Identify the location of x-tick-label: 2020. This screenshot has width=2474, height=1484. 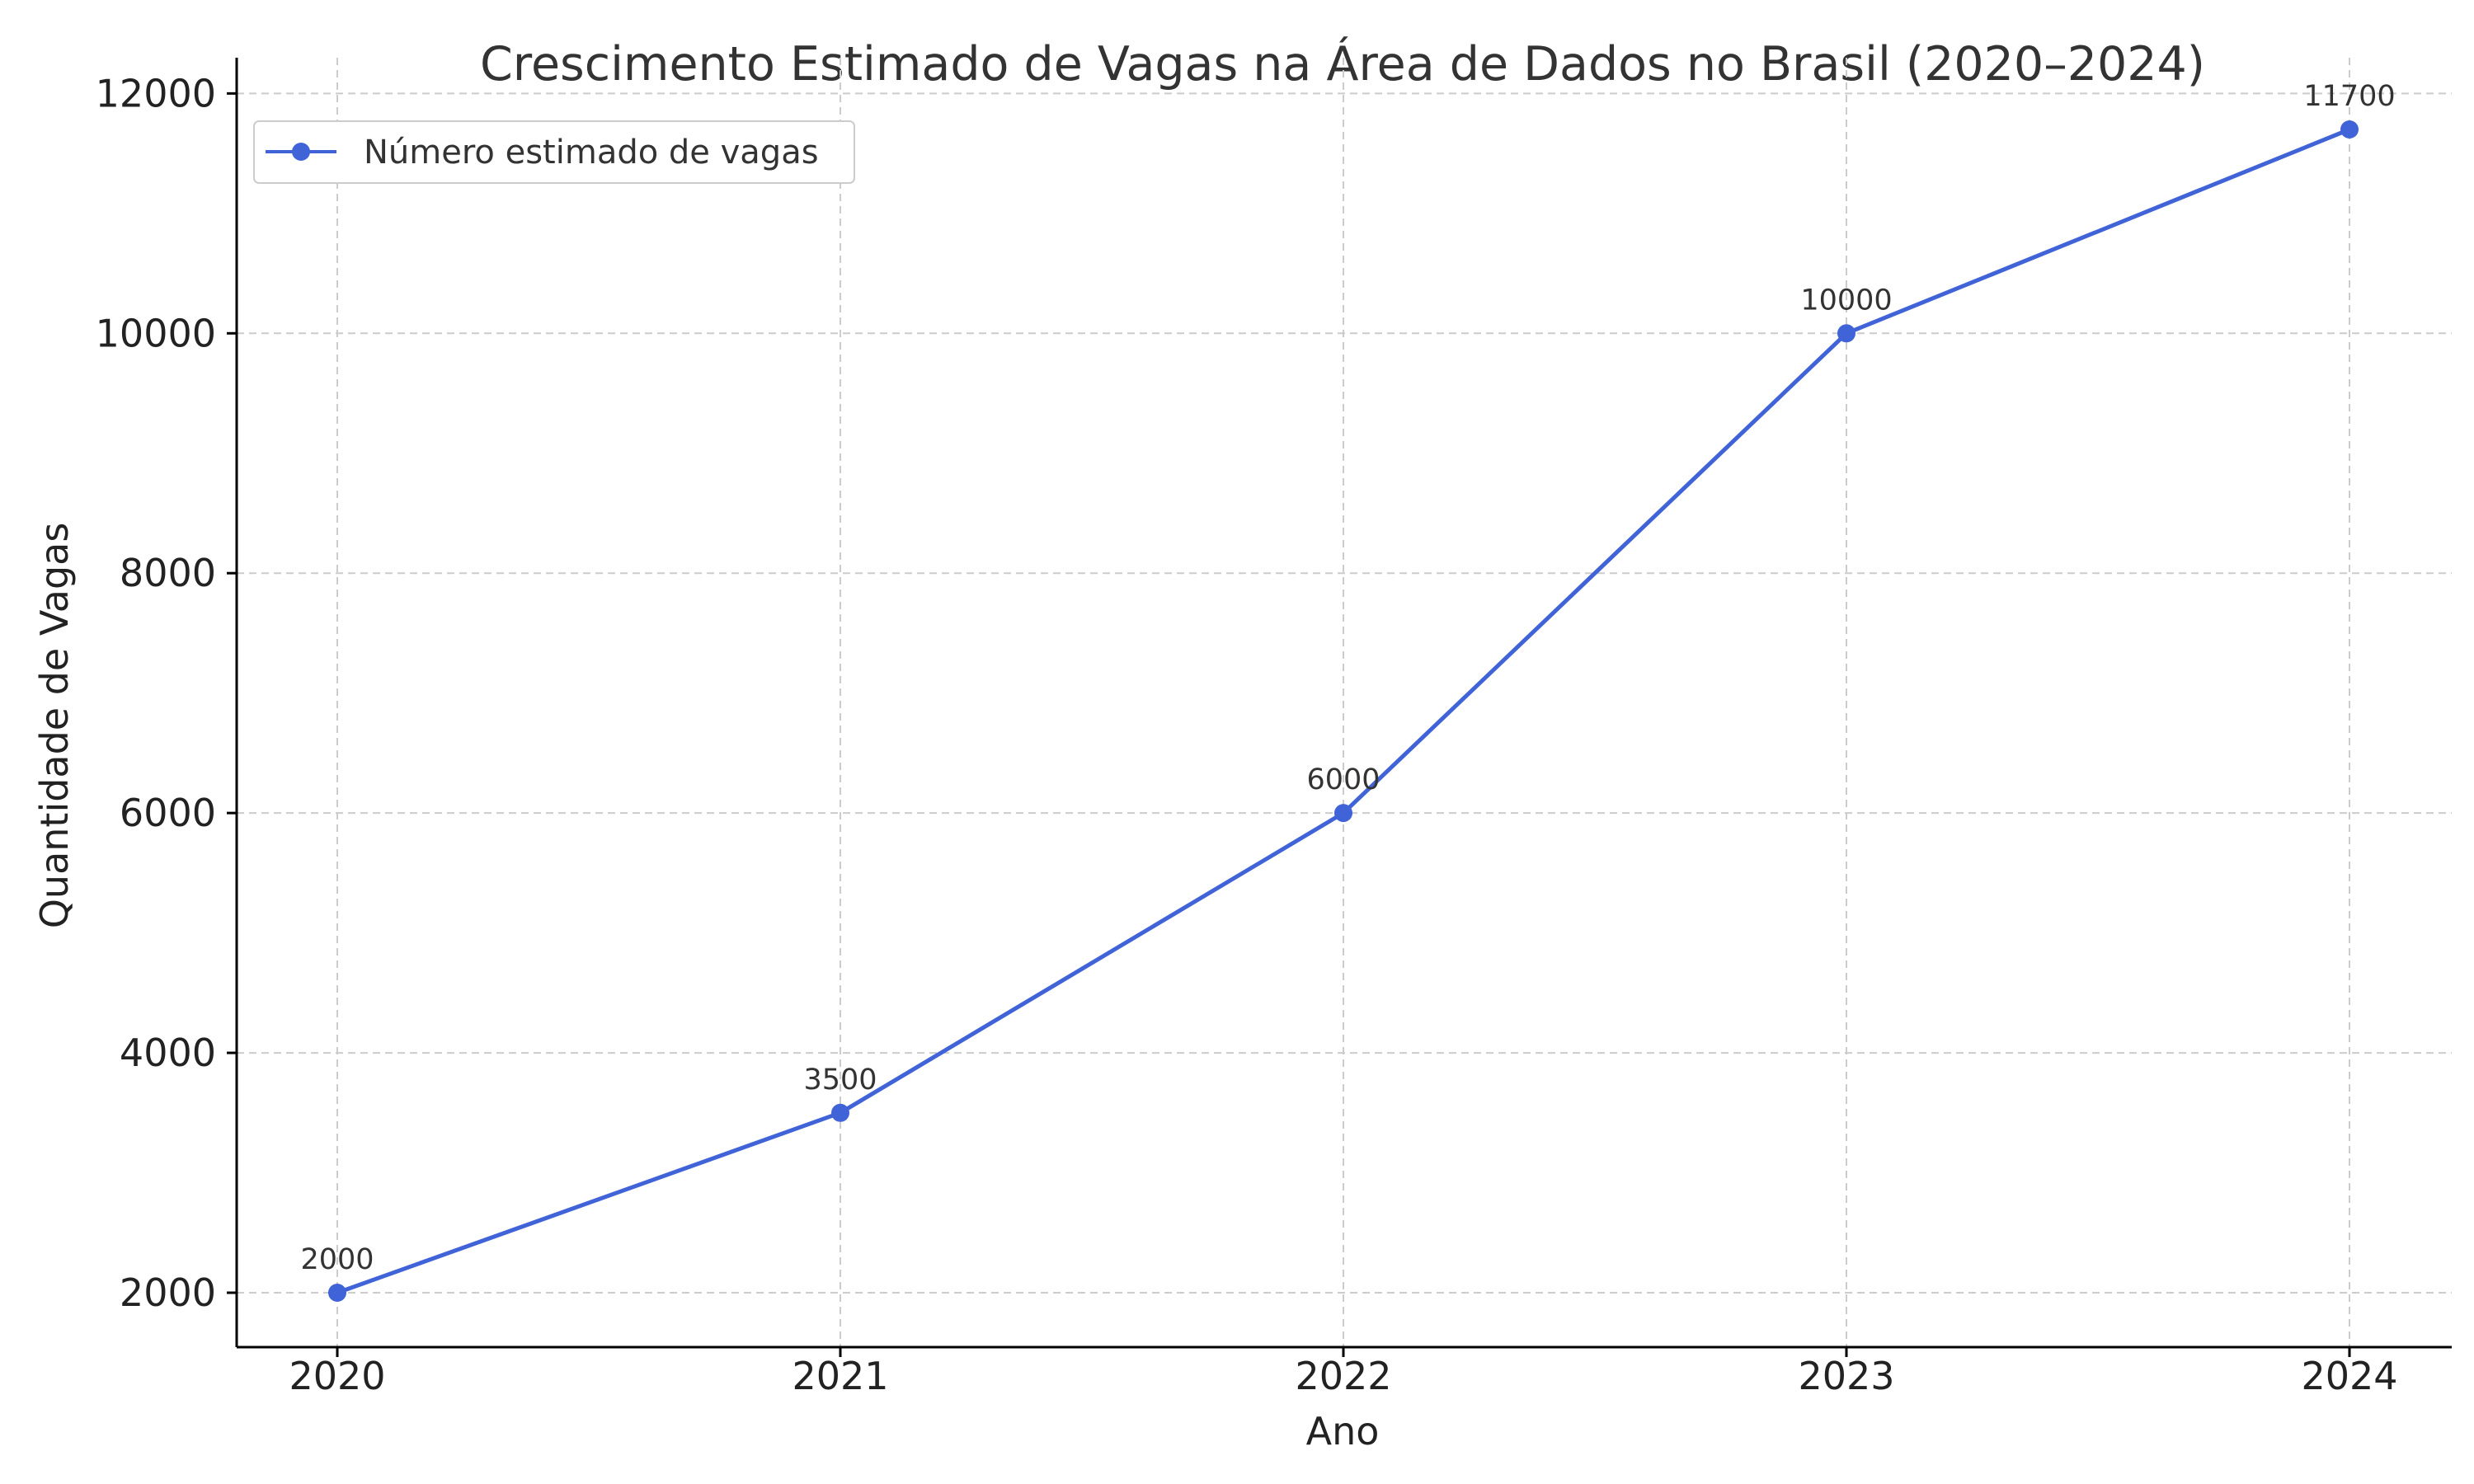
(337, 1376).